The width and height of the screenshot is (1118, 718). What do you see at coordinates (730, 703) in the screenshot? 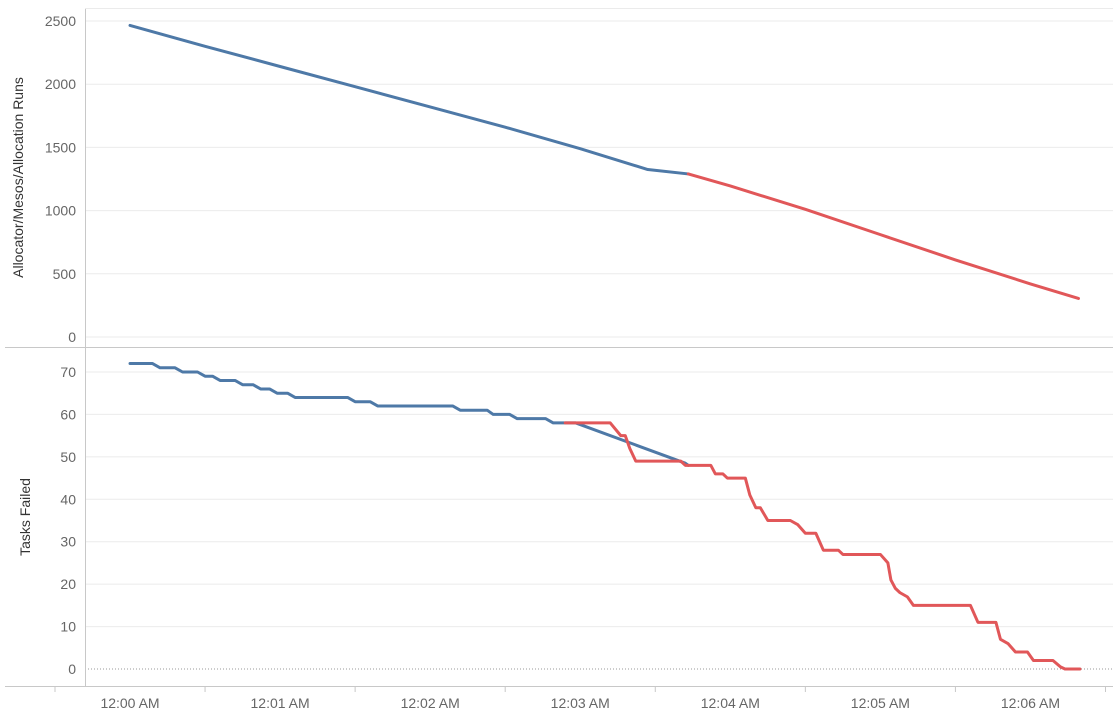
I see `x-tick-label: 12:04 AM` at bounding box center [730, 703].